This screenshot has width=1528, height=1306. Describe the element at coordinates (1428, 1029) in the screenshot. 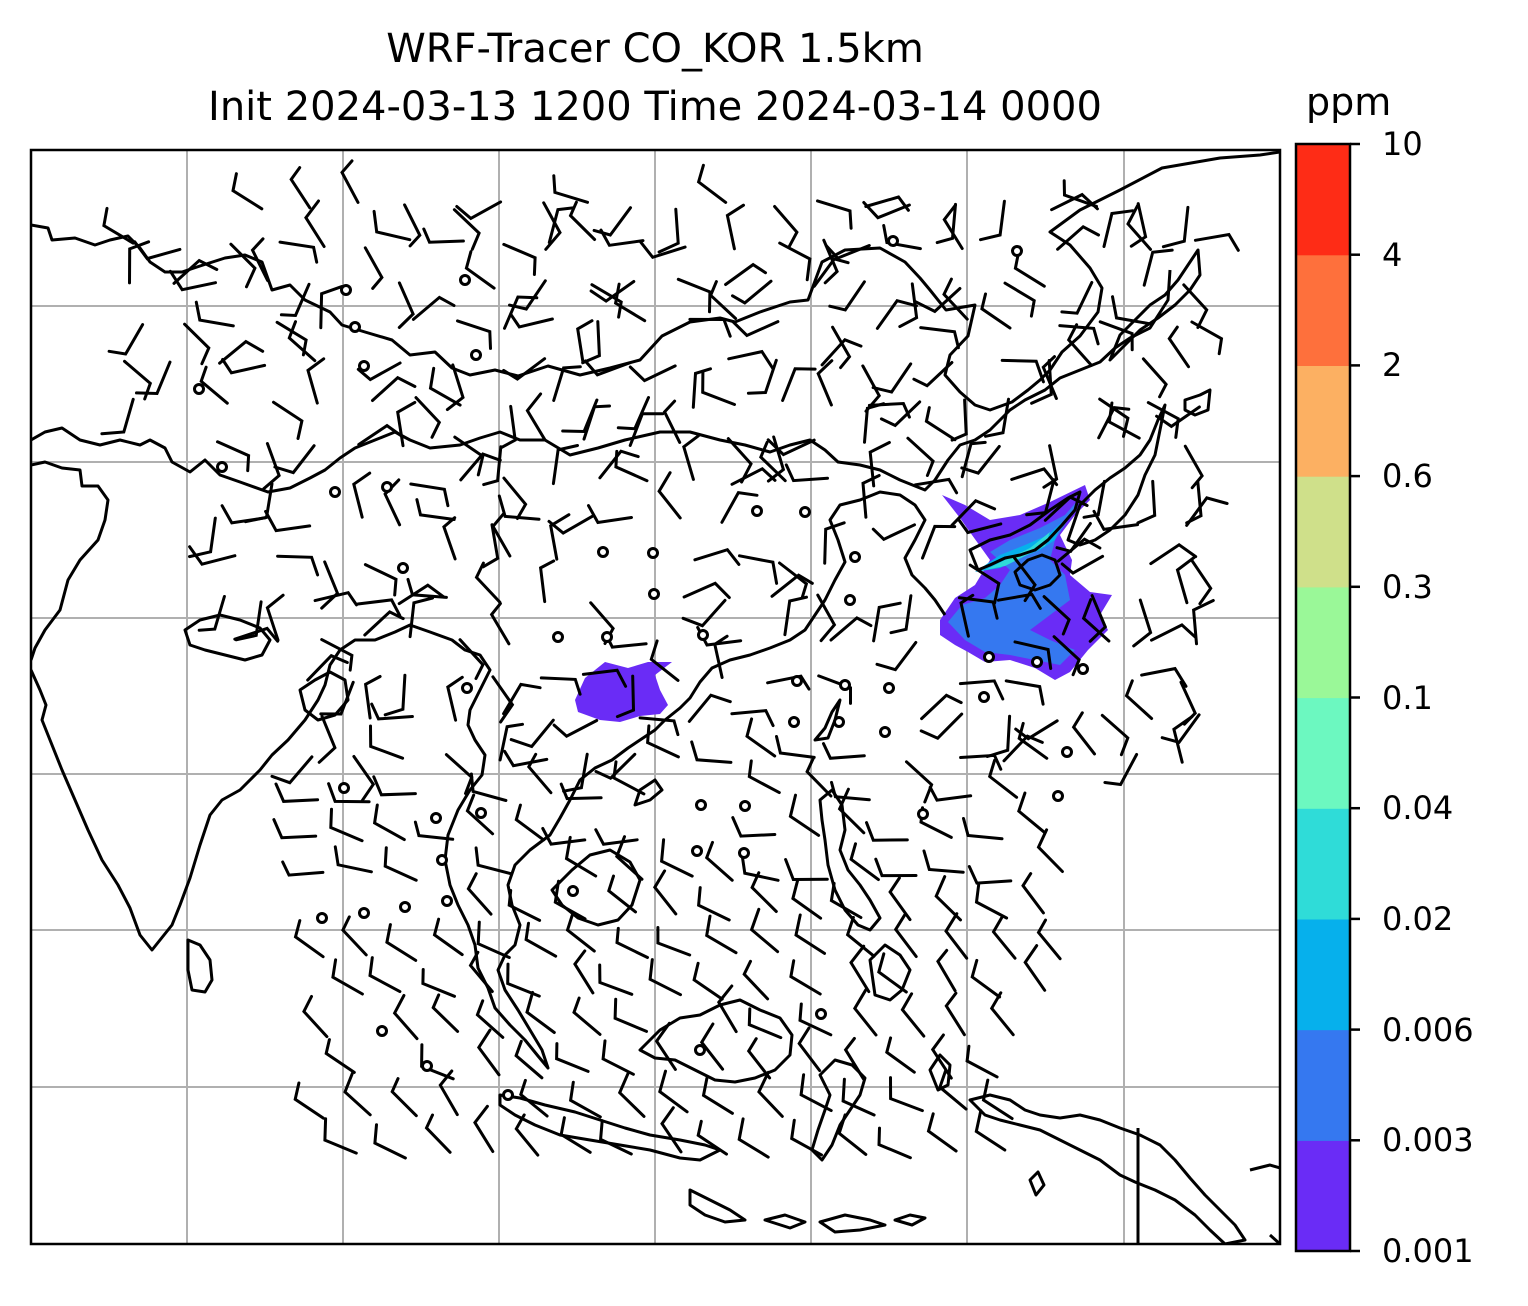

I see `colorbar-tick-label: 0.006` at that location.